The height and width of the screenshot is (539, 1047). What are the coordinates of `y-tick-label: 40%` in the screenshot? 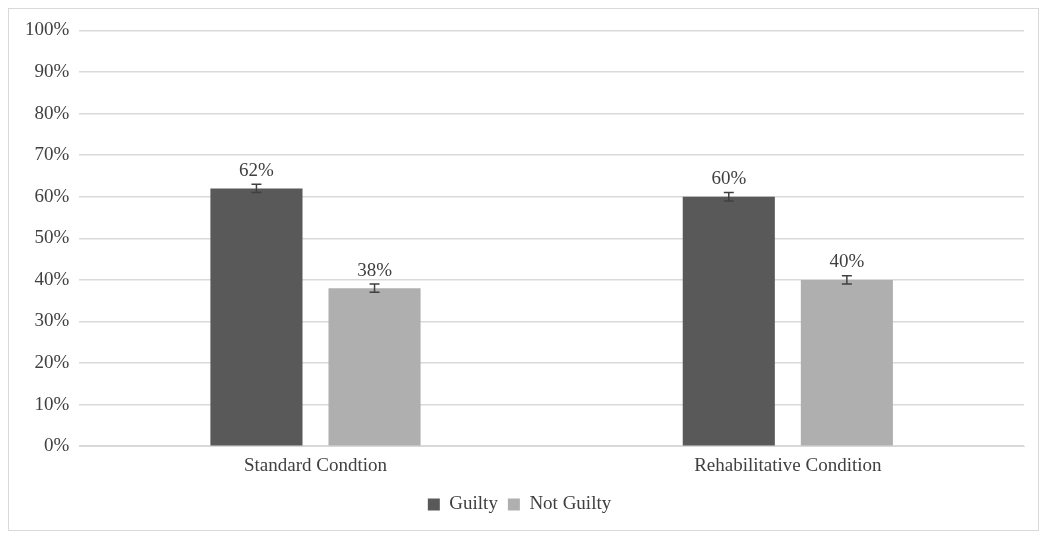 It's located at (52, 278).